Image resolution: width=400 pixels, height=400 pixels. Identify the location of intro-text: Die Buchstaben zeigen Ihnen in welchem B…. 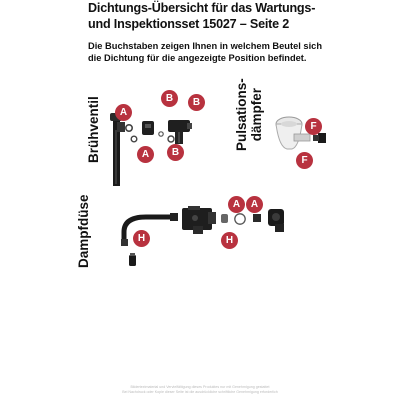
(238, 52).